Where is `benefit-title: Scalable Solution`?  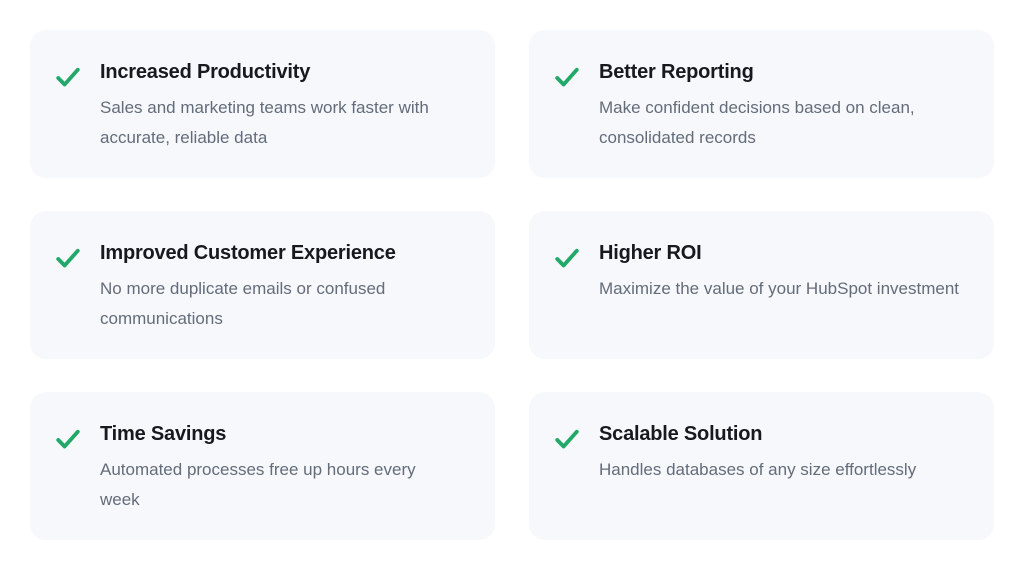 benefit-title: Scalable Solution is located at coordinates (681, 434).